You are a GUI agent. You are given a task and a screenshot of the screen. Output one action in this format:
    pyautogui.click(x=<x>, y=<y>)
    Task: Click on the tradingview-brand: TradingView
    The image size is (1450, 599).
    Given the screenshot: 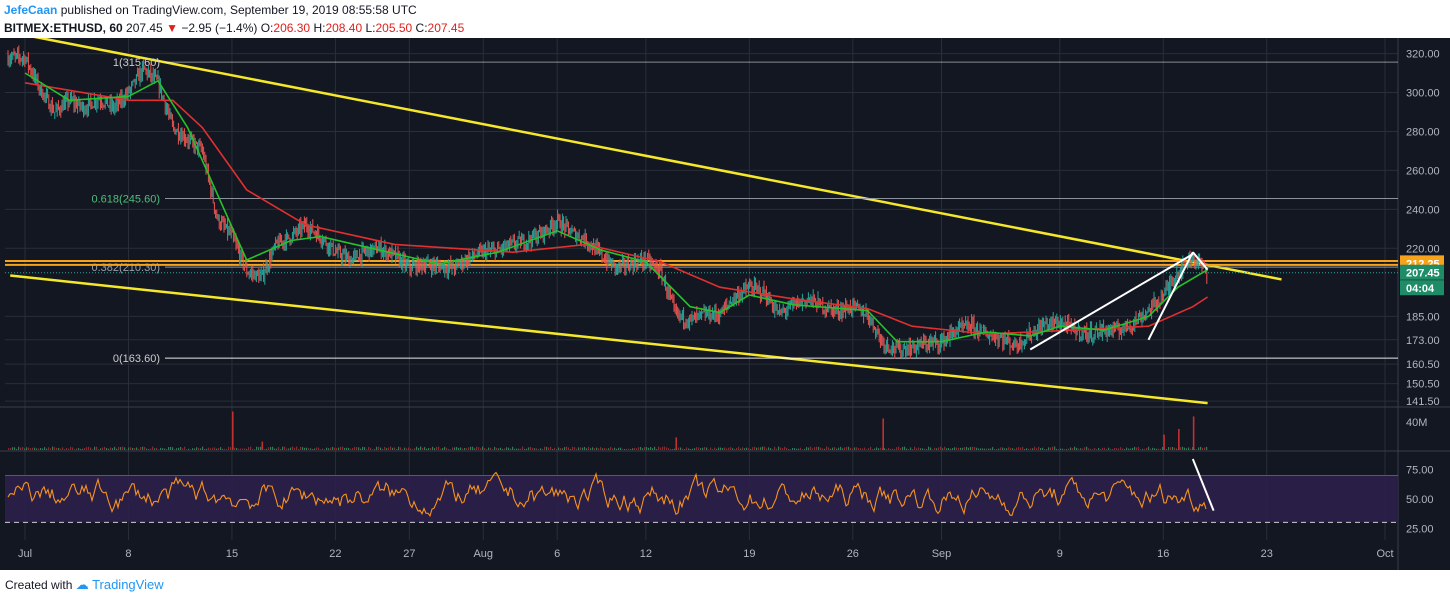 What is the action you would take?
    pyautogui.click(x=128, y=584)
    